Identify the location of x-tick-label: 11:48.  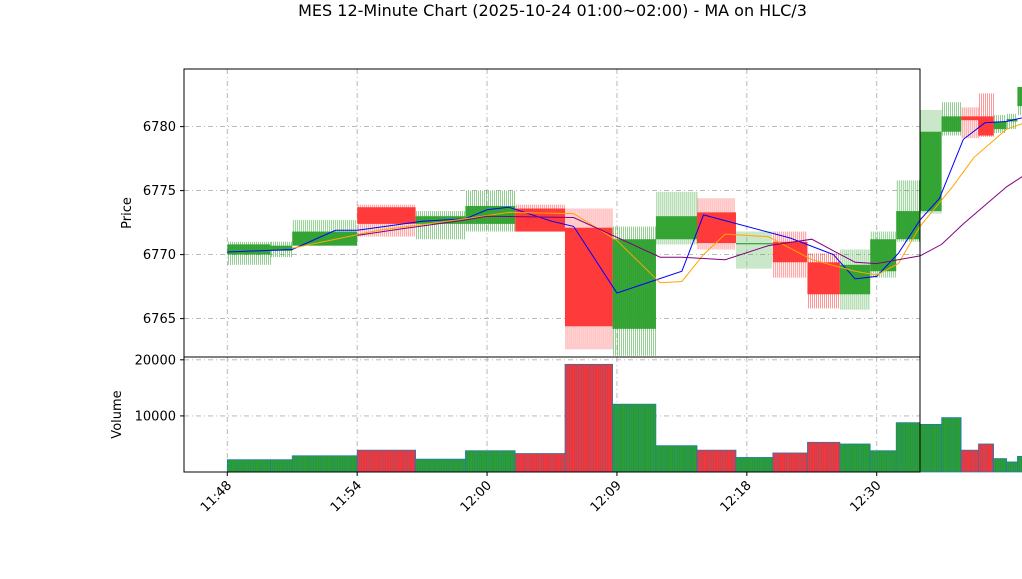
(216, 496).